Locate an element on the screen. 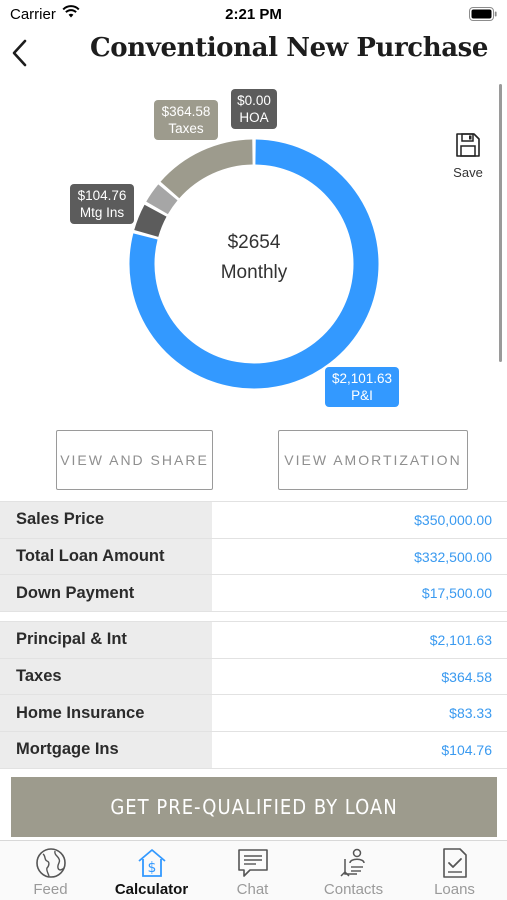 The height and width of the screenshot is (900, 507). row-value: $104.76 is located at coordinates (466, 749).